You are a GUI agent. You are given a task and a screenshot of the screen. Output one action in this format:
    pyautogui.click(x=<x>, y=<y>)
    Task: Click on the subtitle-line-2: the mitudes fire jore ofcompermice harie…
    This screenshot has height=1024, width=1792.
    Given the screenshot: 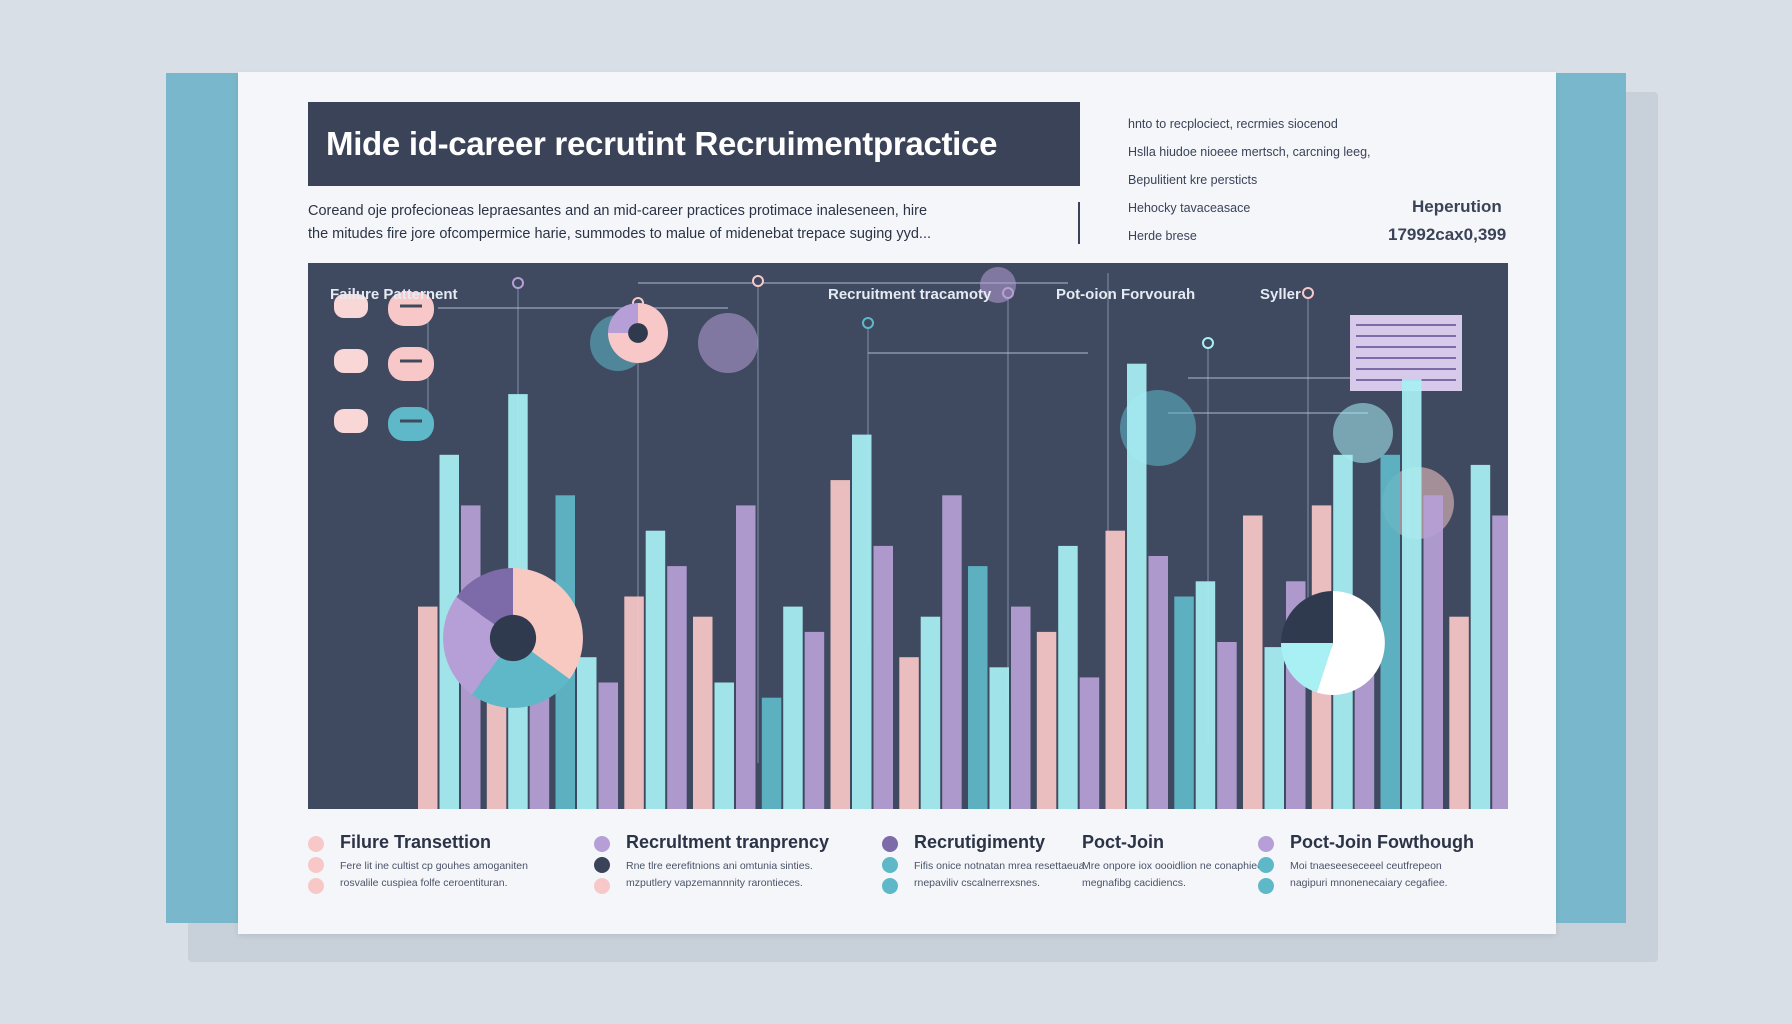 What is the action you would take?
    pyautogui.click(x=619, y=234)
    